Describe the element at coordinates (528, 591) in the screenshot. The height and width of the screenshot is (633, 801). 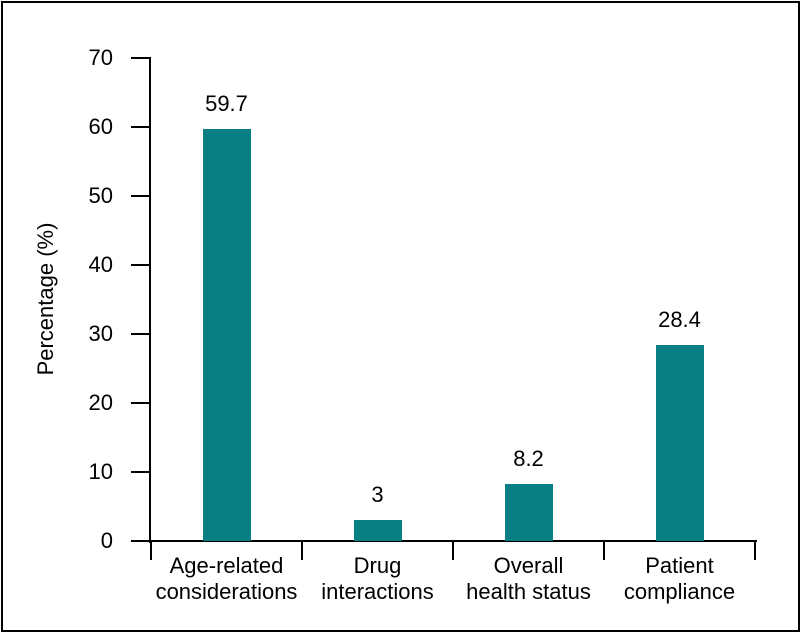
I see `category-label-line: health status` at that location.